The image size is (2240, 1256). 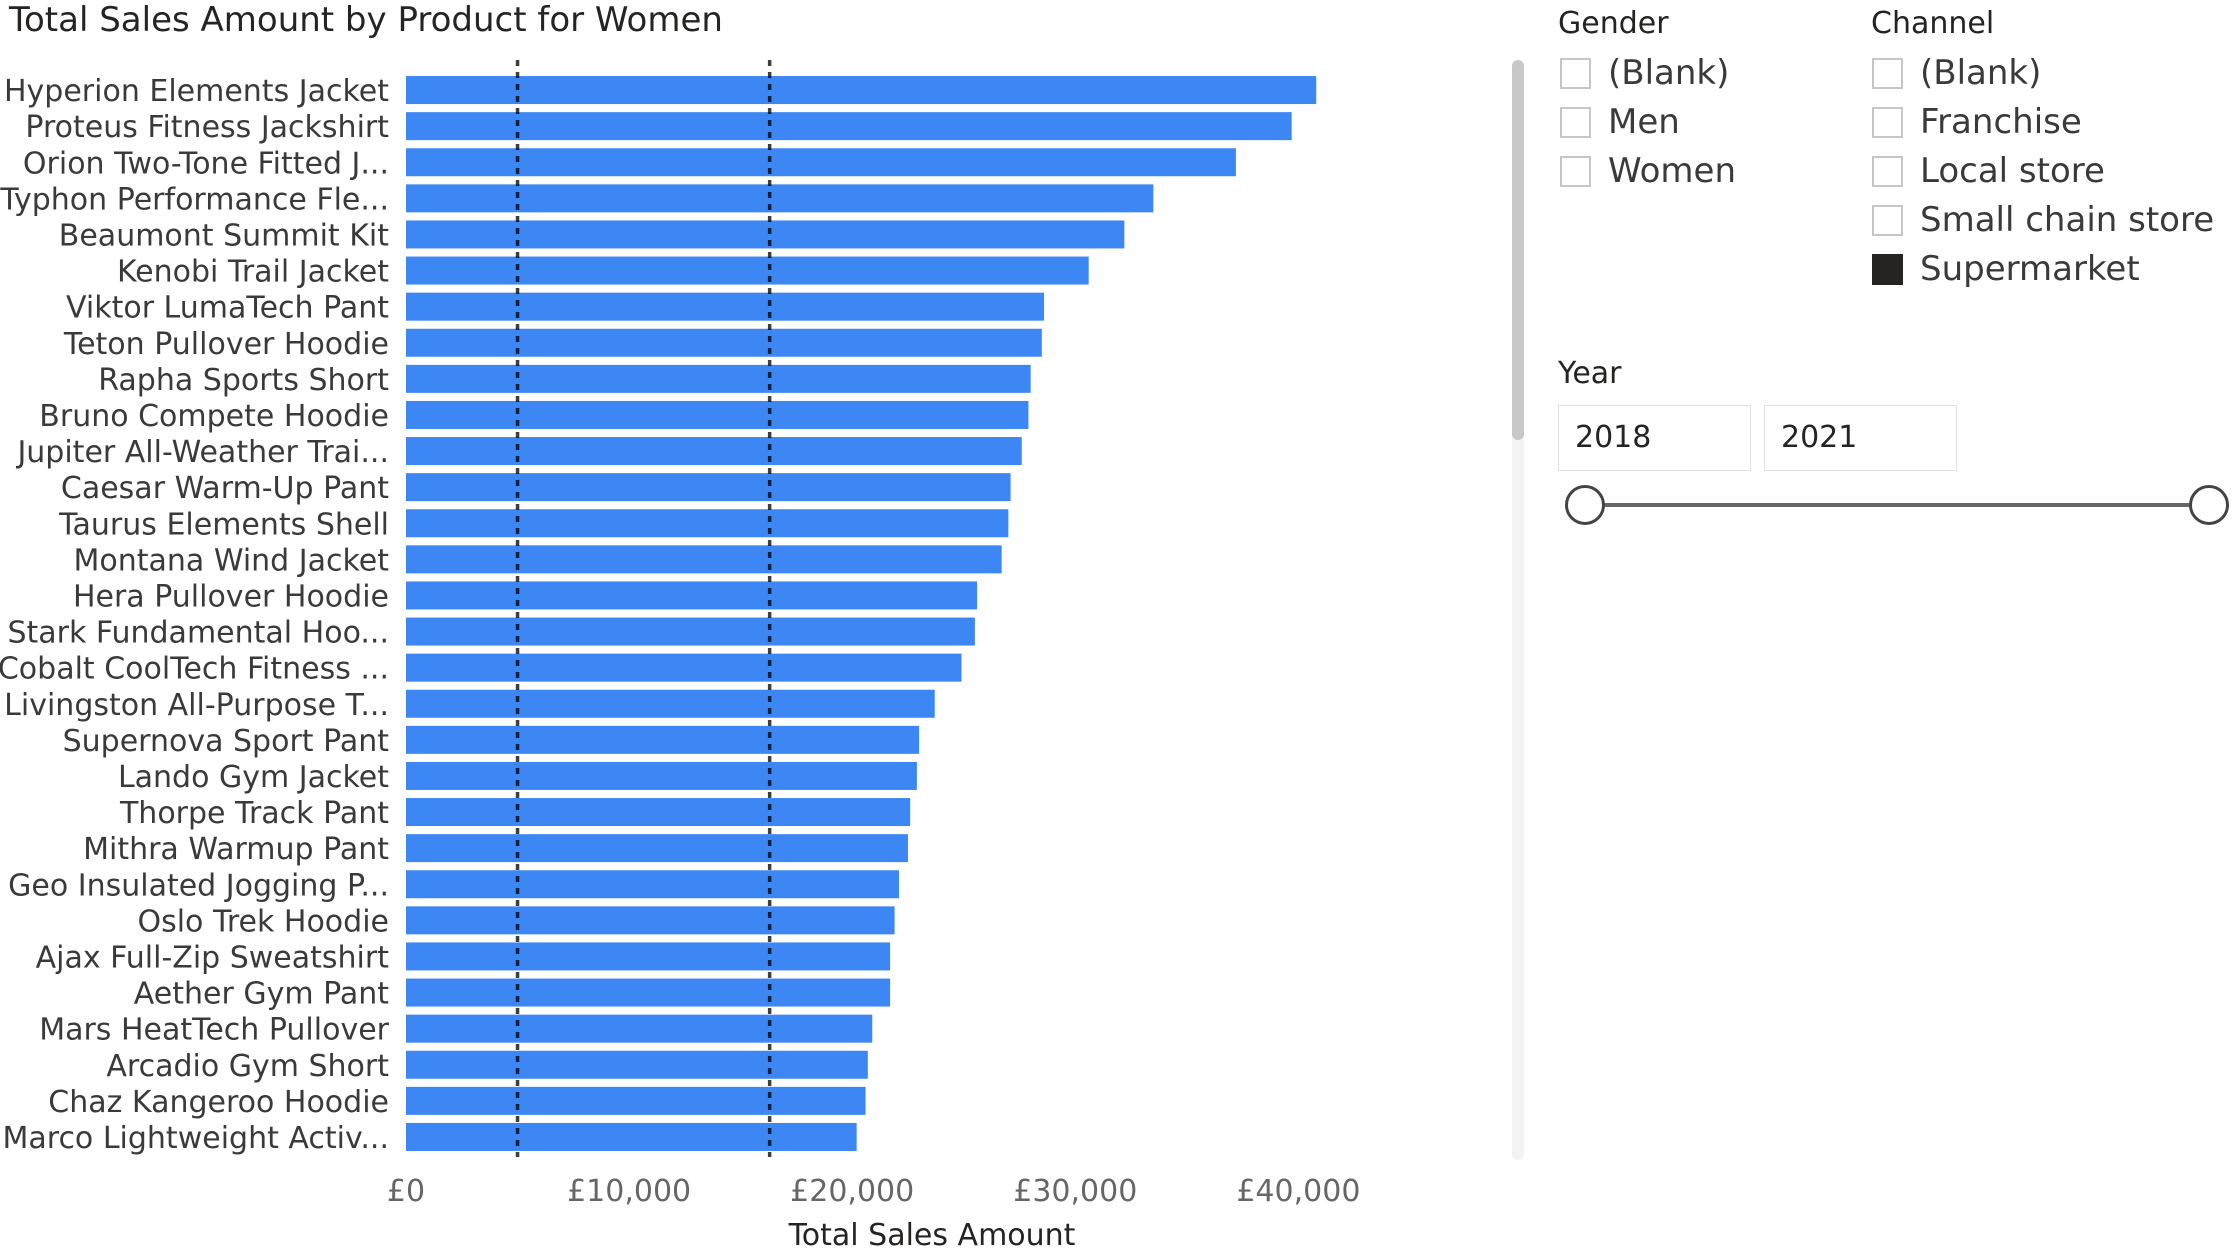 I want to click on category-label: Hyperion Elements Jacket, so click(x=196, y=91).